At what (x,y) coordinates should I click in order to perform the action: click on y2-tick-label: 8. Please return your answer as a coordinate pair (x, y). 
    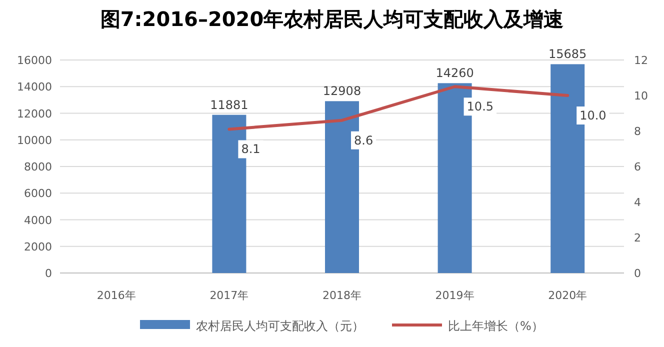
    Looking at the image, I should click on (637, 131).